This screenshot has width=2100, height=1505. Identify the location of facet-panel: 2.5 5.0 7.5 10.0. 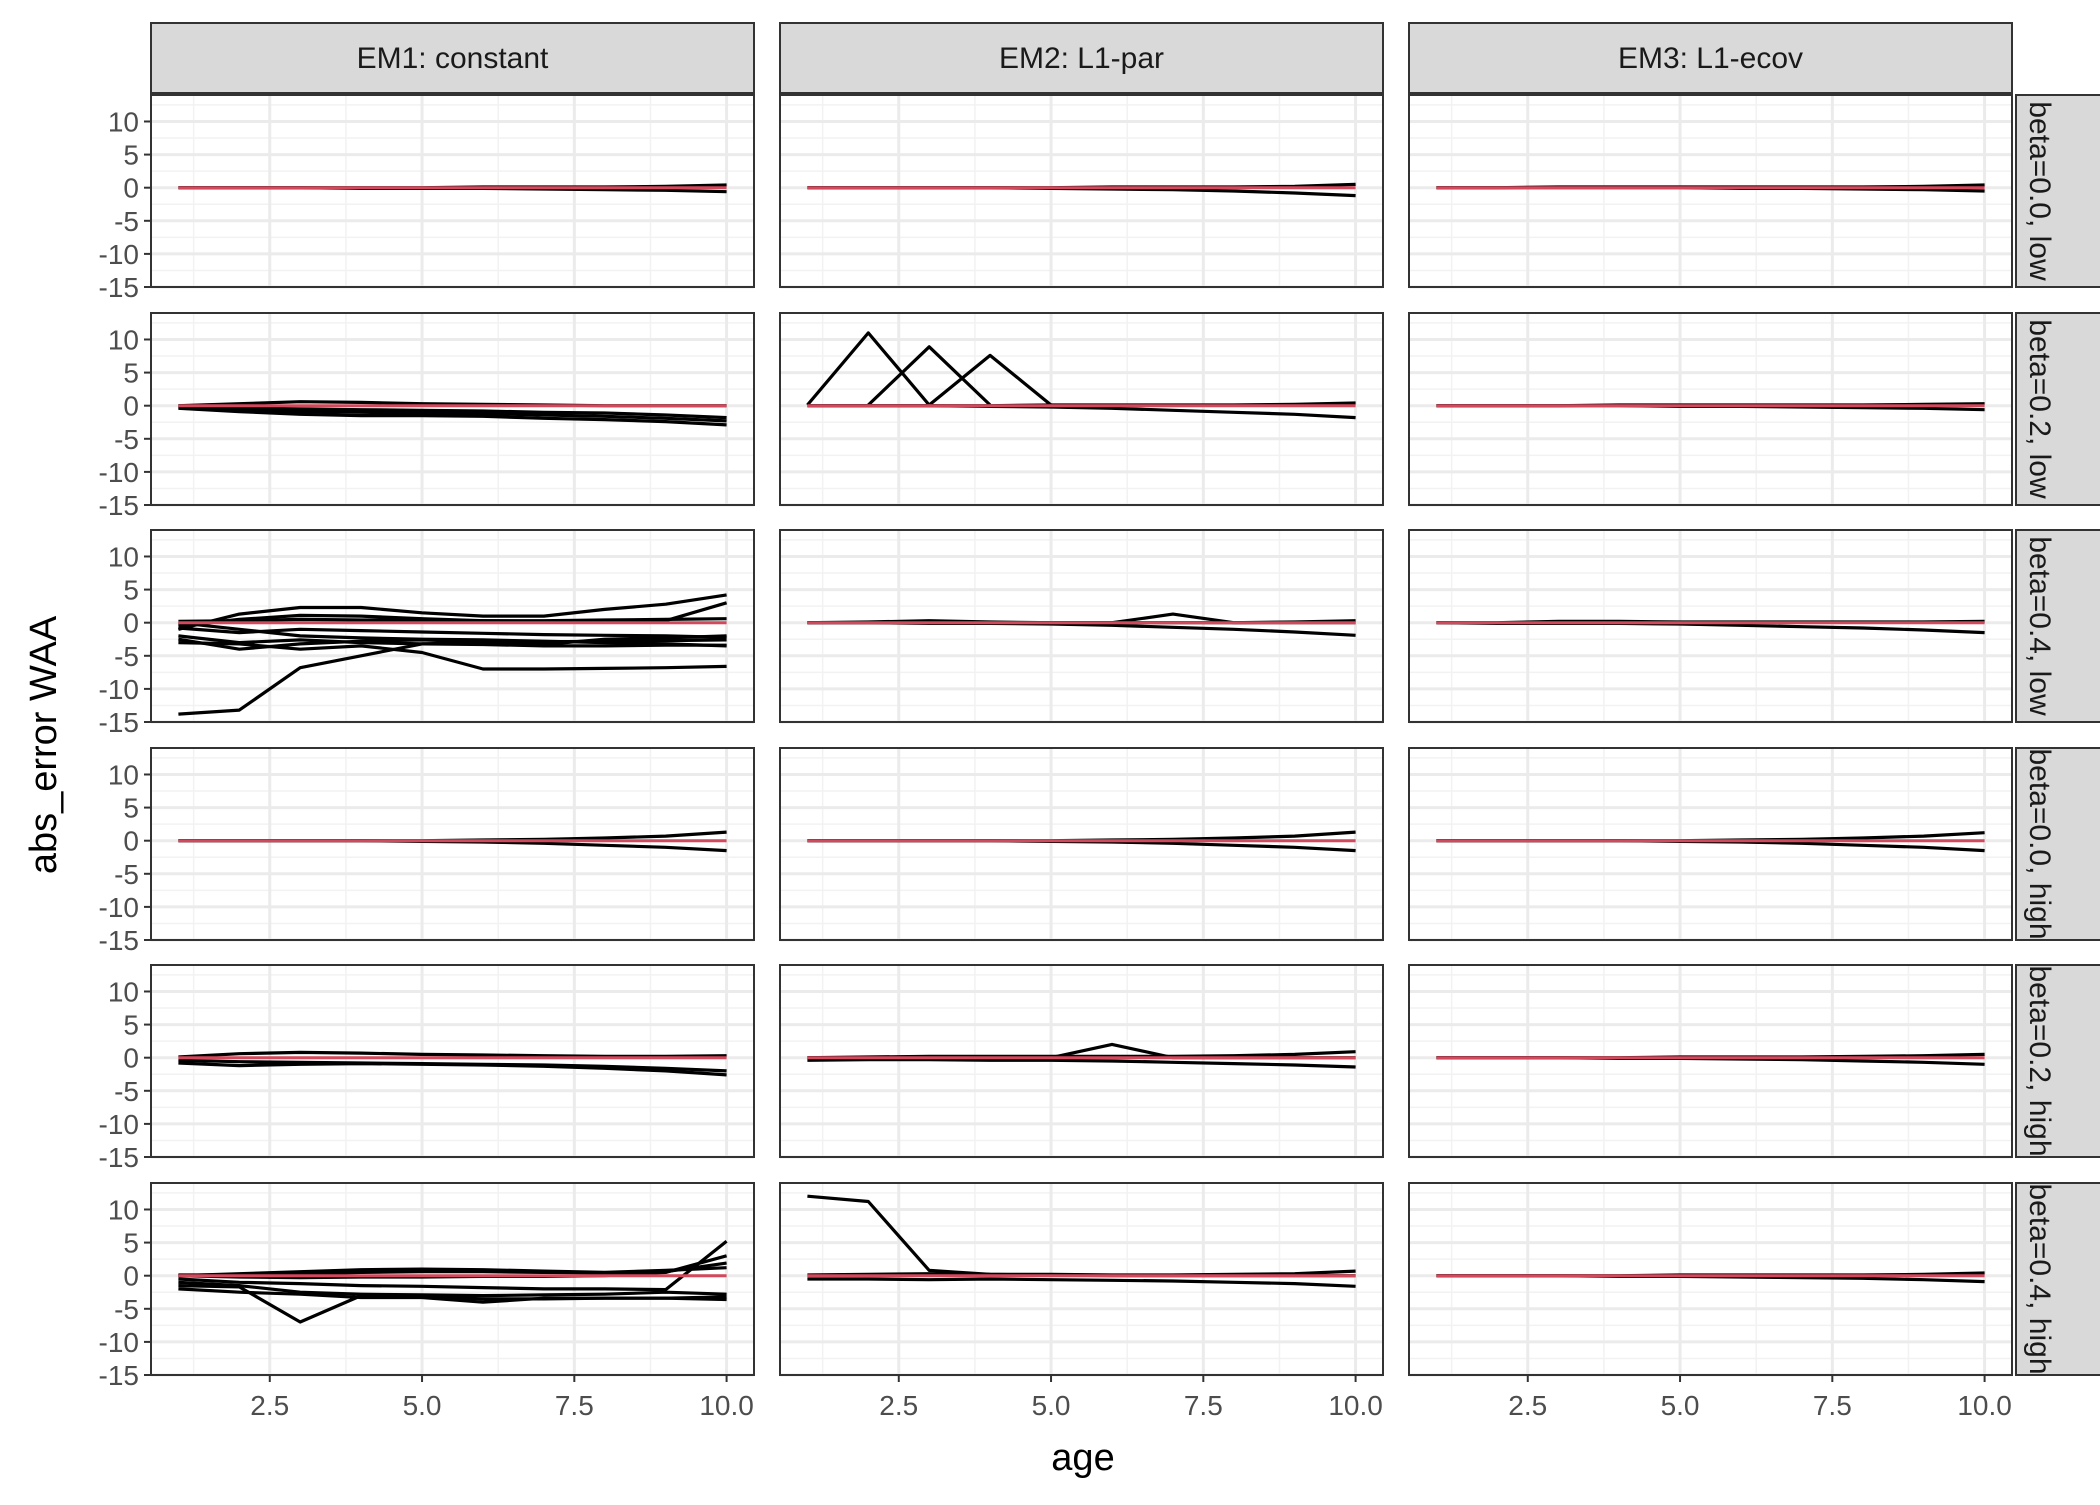
(1081, 1301).